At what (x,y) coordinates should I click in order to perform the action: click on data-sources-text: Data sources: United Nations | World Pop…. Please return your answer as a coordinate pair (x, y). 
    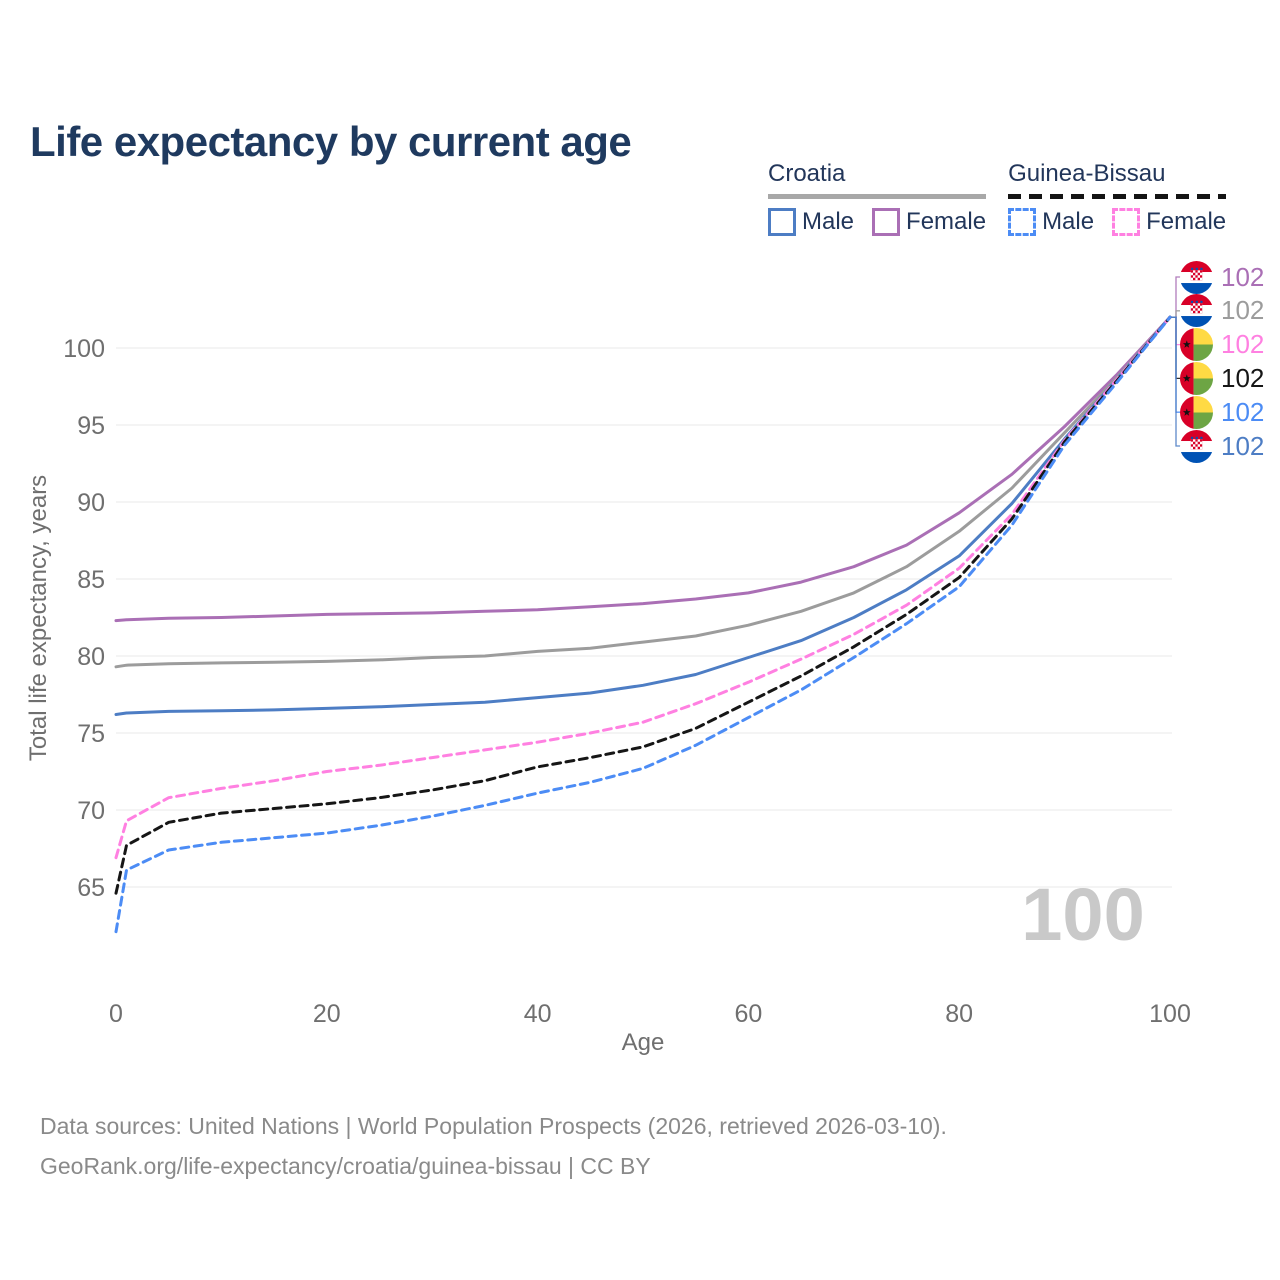
    Looking at the image, I should click on (493, 1126).